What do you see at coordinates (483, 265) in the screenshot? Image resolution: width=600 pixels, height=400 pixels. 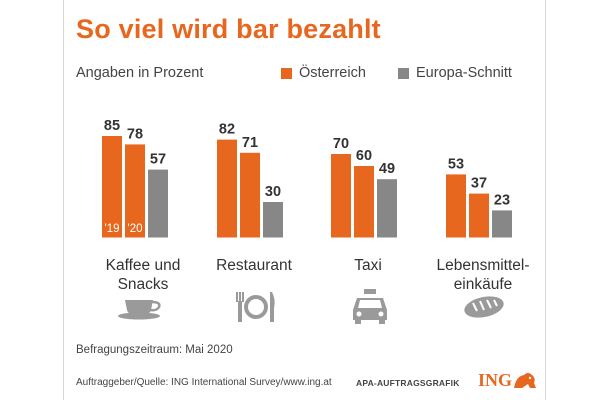 I see `category-label-lebensmittel-line1: Lebensmittel-` at bounding box center [483, 265].